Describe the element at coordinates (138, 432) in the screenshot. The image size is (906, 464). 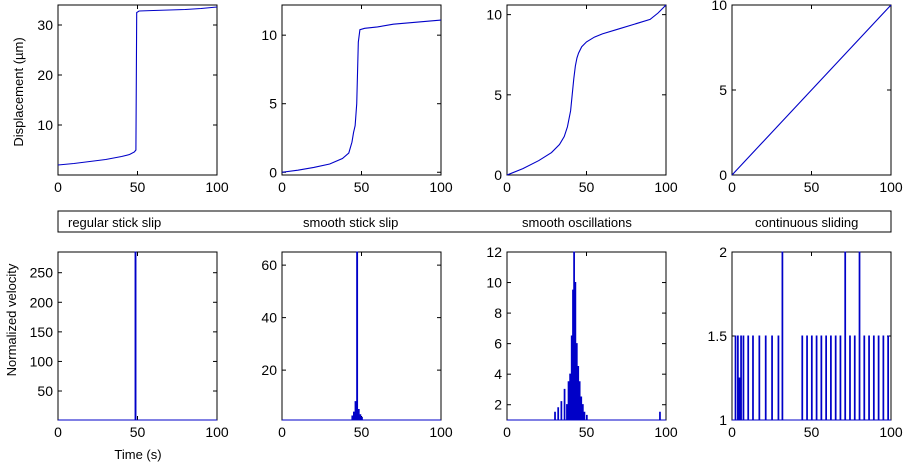
I see `velocity-regular-stick-slip-xtick-label: 50` at that location.